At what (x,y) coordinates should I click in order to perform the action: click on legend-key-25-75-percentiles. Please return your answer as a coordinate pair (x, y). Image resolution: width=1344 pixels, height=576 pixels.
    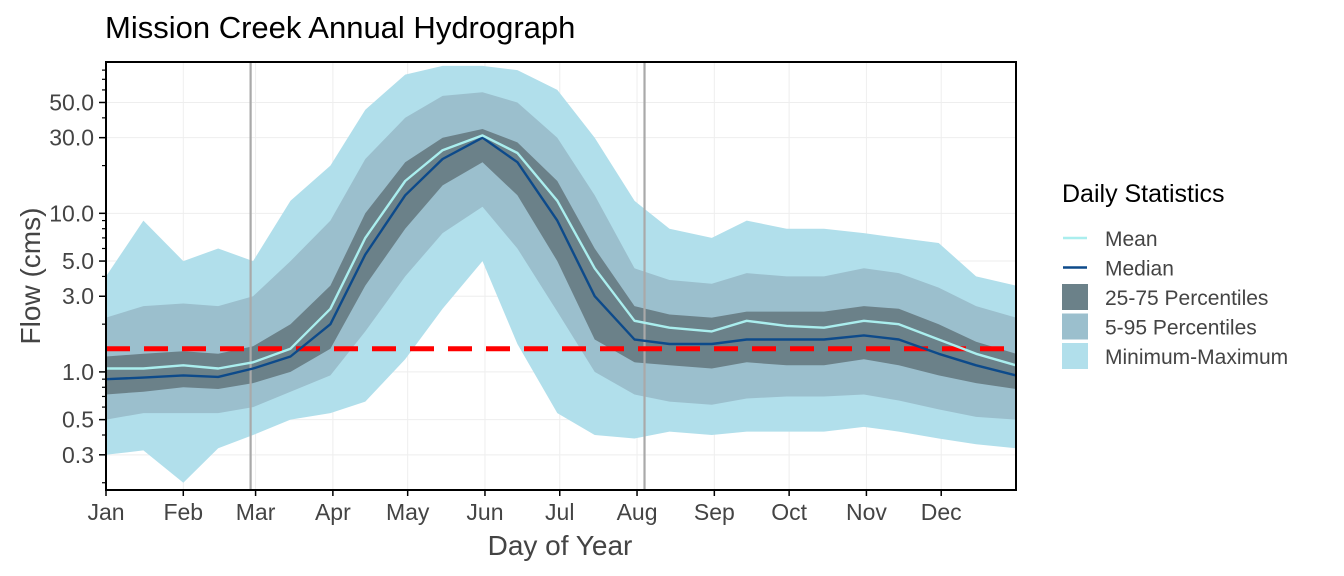
    Looking at the image, I should click on (1075, 297).